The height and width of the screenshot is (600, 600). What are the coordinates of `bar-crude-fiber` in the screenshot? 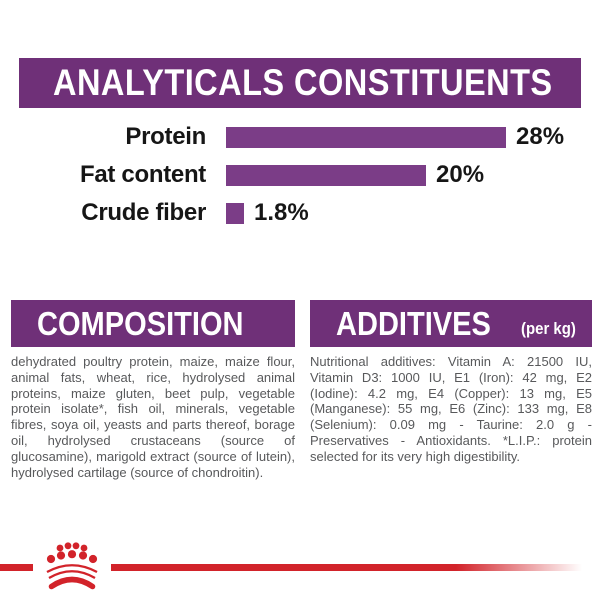 It's located at (235, 213).